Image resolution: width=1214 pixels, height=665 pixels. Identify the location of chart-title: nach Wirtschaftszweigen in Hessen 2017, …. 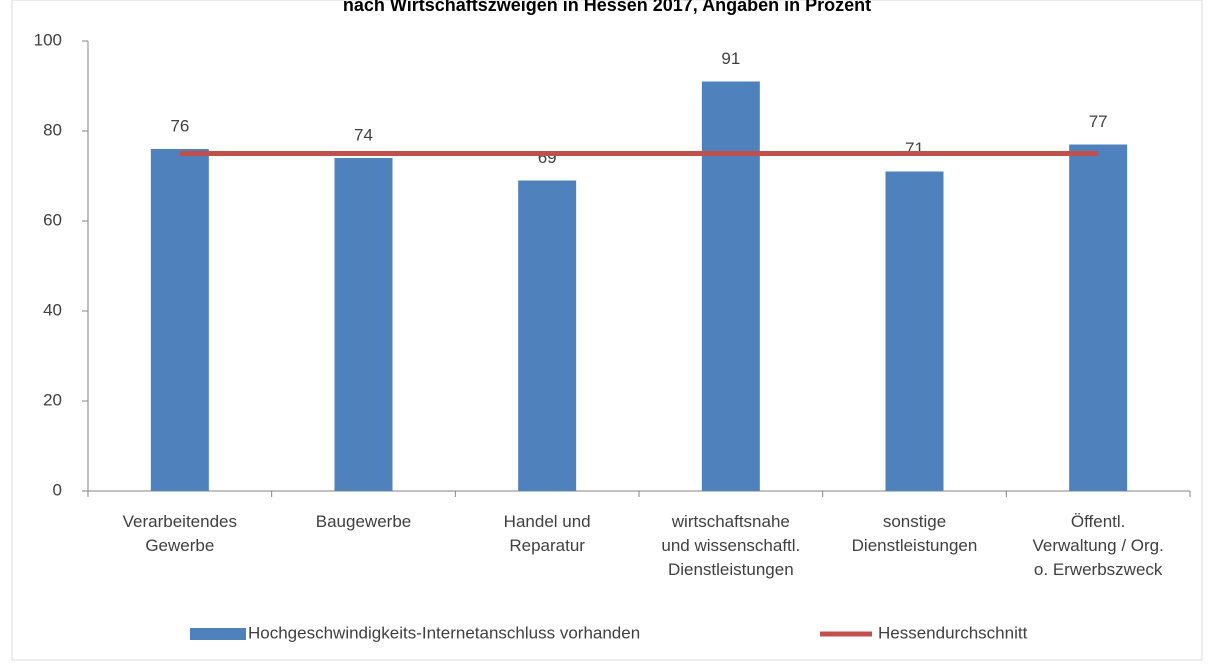
(607, 7).